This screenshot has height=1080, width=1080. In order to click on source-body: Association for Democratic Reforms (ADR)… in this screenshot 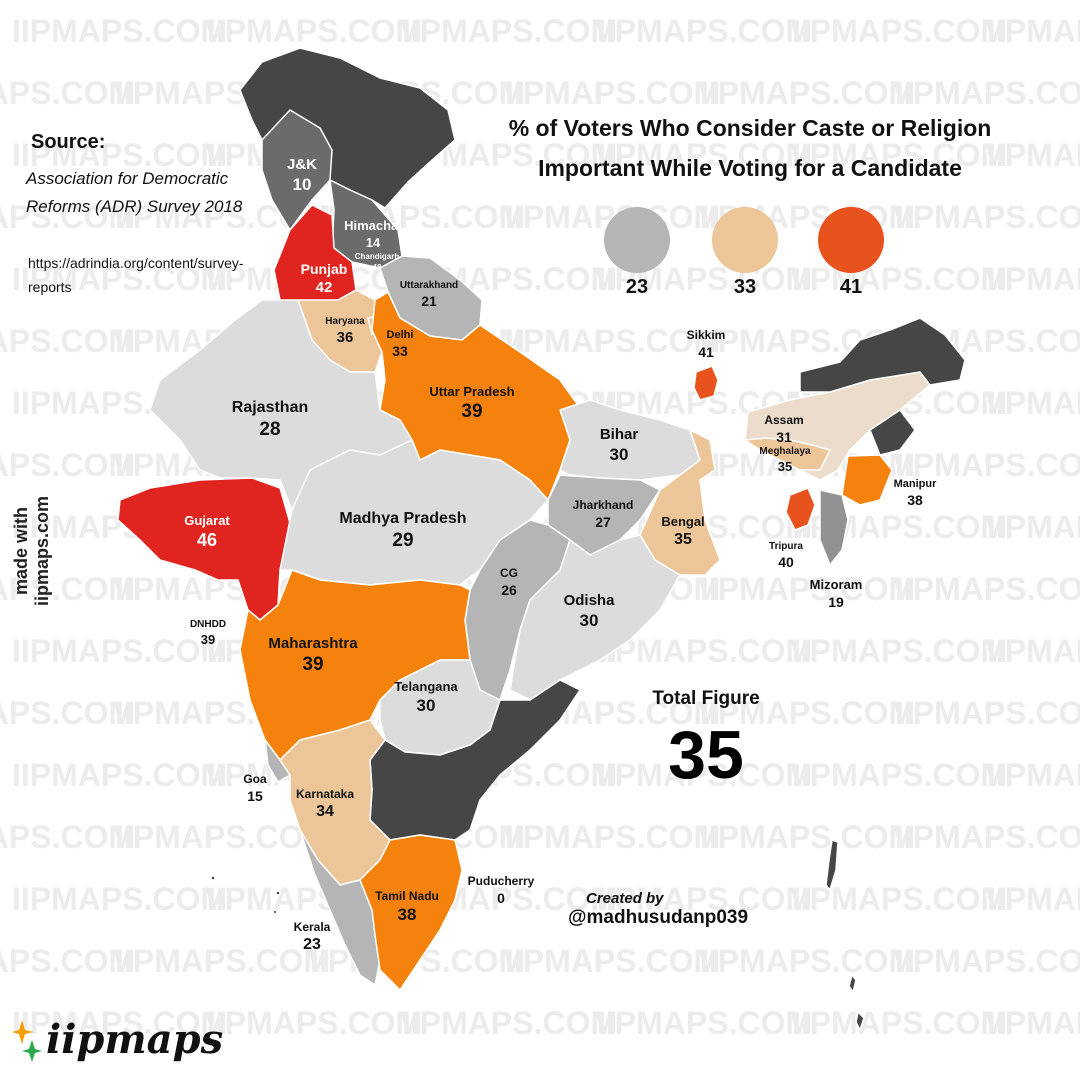, I will do `click(134, 193)`.